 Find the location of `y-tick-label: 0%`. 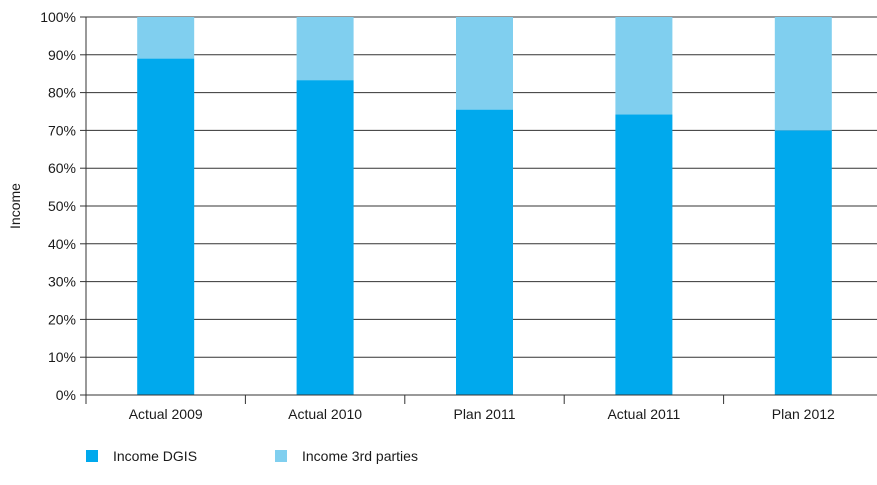

y-tick-label: 0% is located at coordinates (66, 395).